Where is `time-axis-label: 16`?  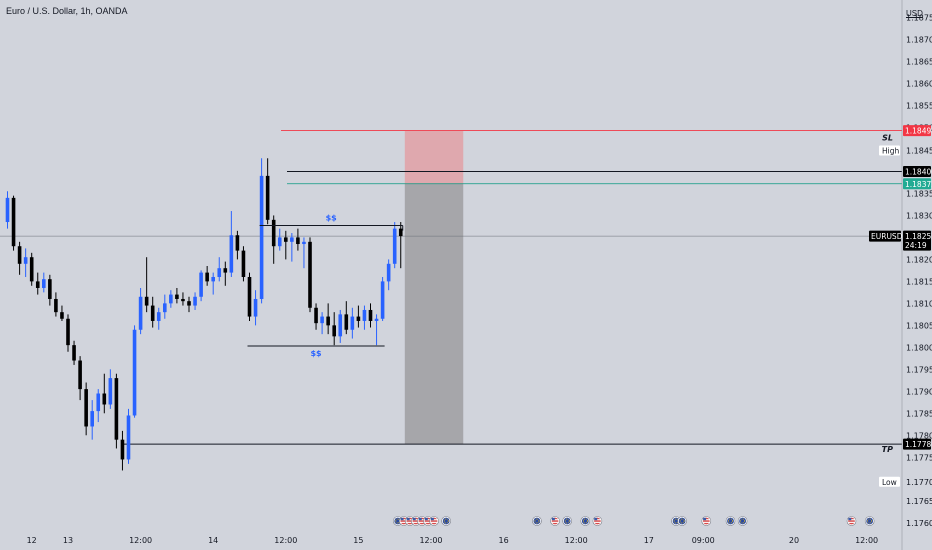
time-axis-label: 16 is located at coordinates (504, 540).